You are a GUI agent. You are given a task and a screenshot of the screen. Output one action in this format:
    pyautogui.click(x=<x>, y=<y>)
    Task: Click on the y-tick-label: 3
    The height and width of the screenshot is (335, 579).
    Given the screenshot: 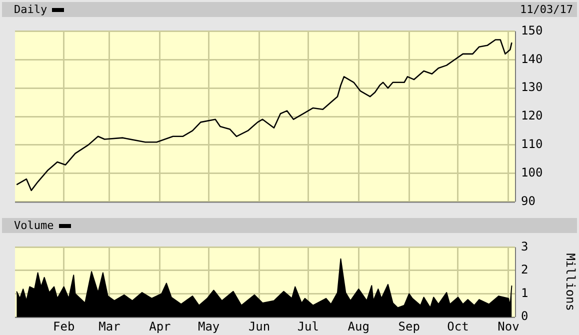 What is the action you would take?
    pyautogui.click(x=524, y=246)
    